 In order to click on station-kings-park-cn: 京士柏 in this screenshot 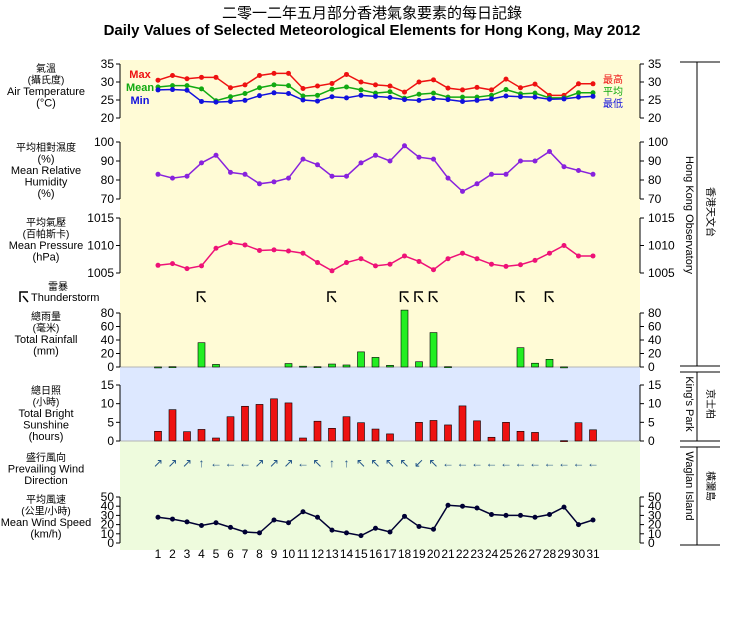, I will do `click(710, 404)`.